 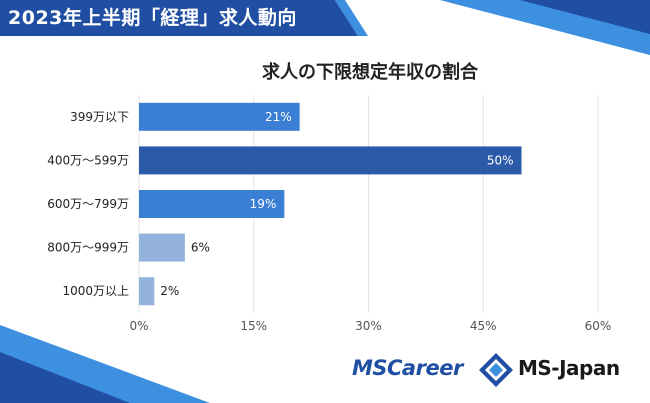 I want to click on category-label: 400万～599万, so click(x=88, y=160).